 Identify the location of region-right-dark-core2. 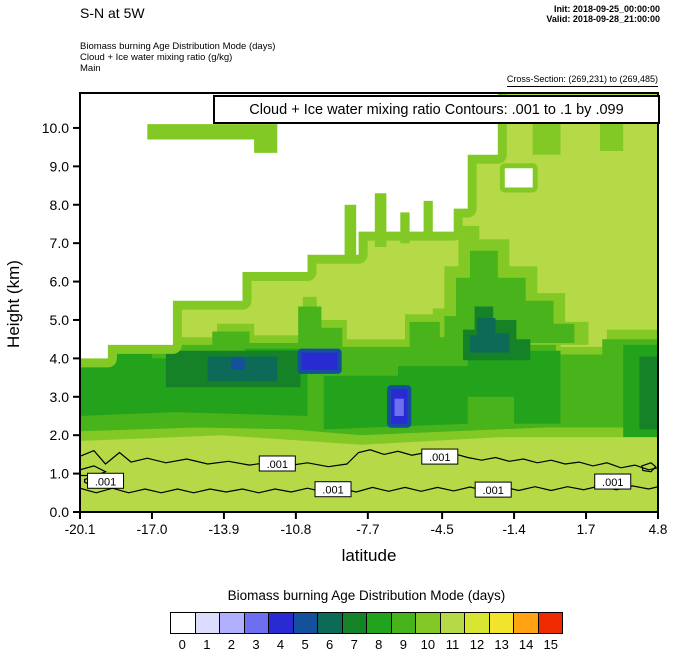
(490, 335).